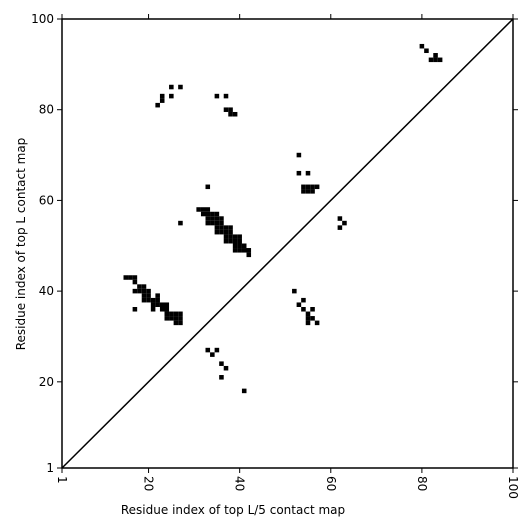 The height and width of the screenshot is (532, 532). I want to click on x-tick-label: 1, so click(62, 480).